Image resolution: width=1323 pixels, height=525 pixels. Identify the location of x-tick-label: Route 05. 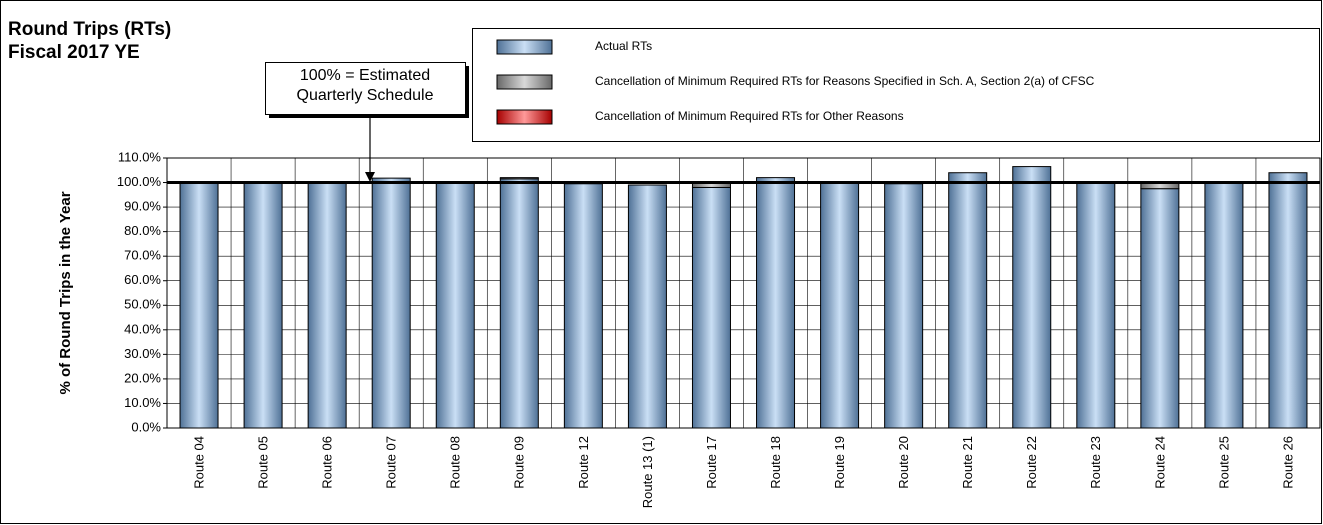
(263, 462).